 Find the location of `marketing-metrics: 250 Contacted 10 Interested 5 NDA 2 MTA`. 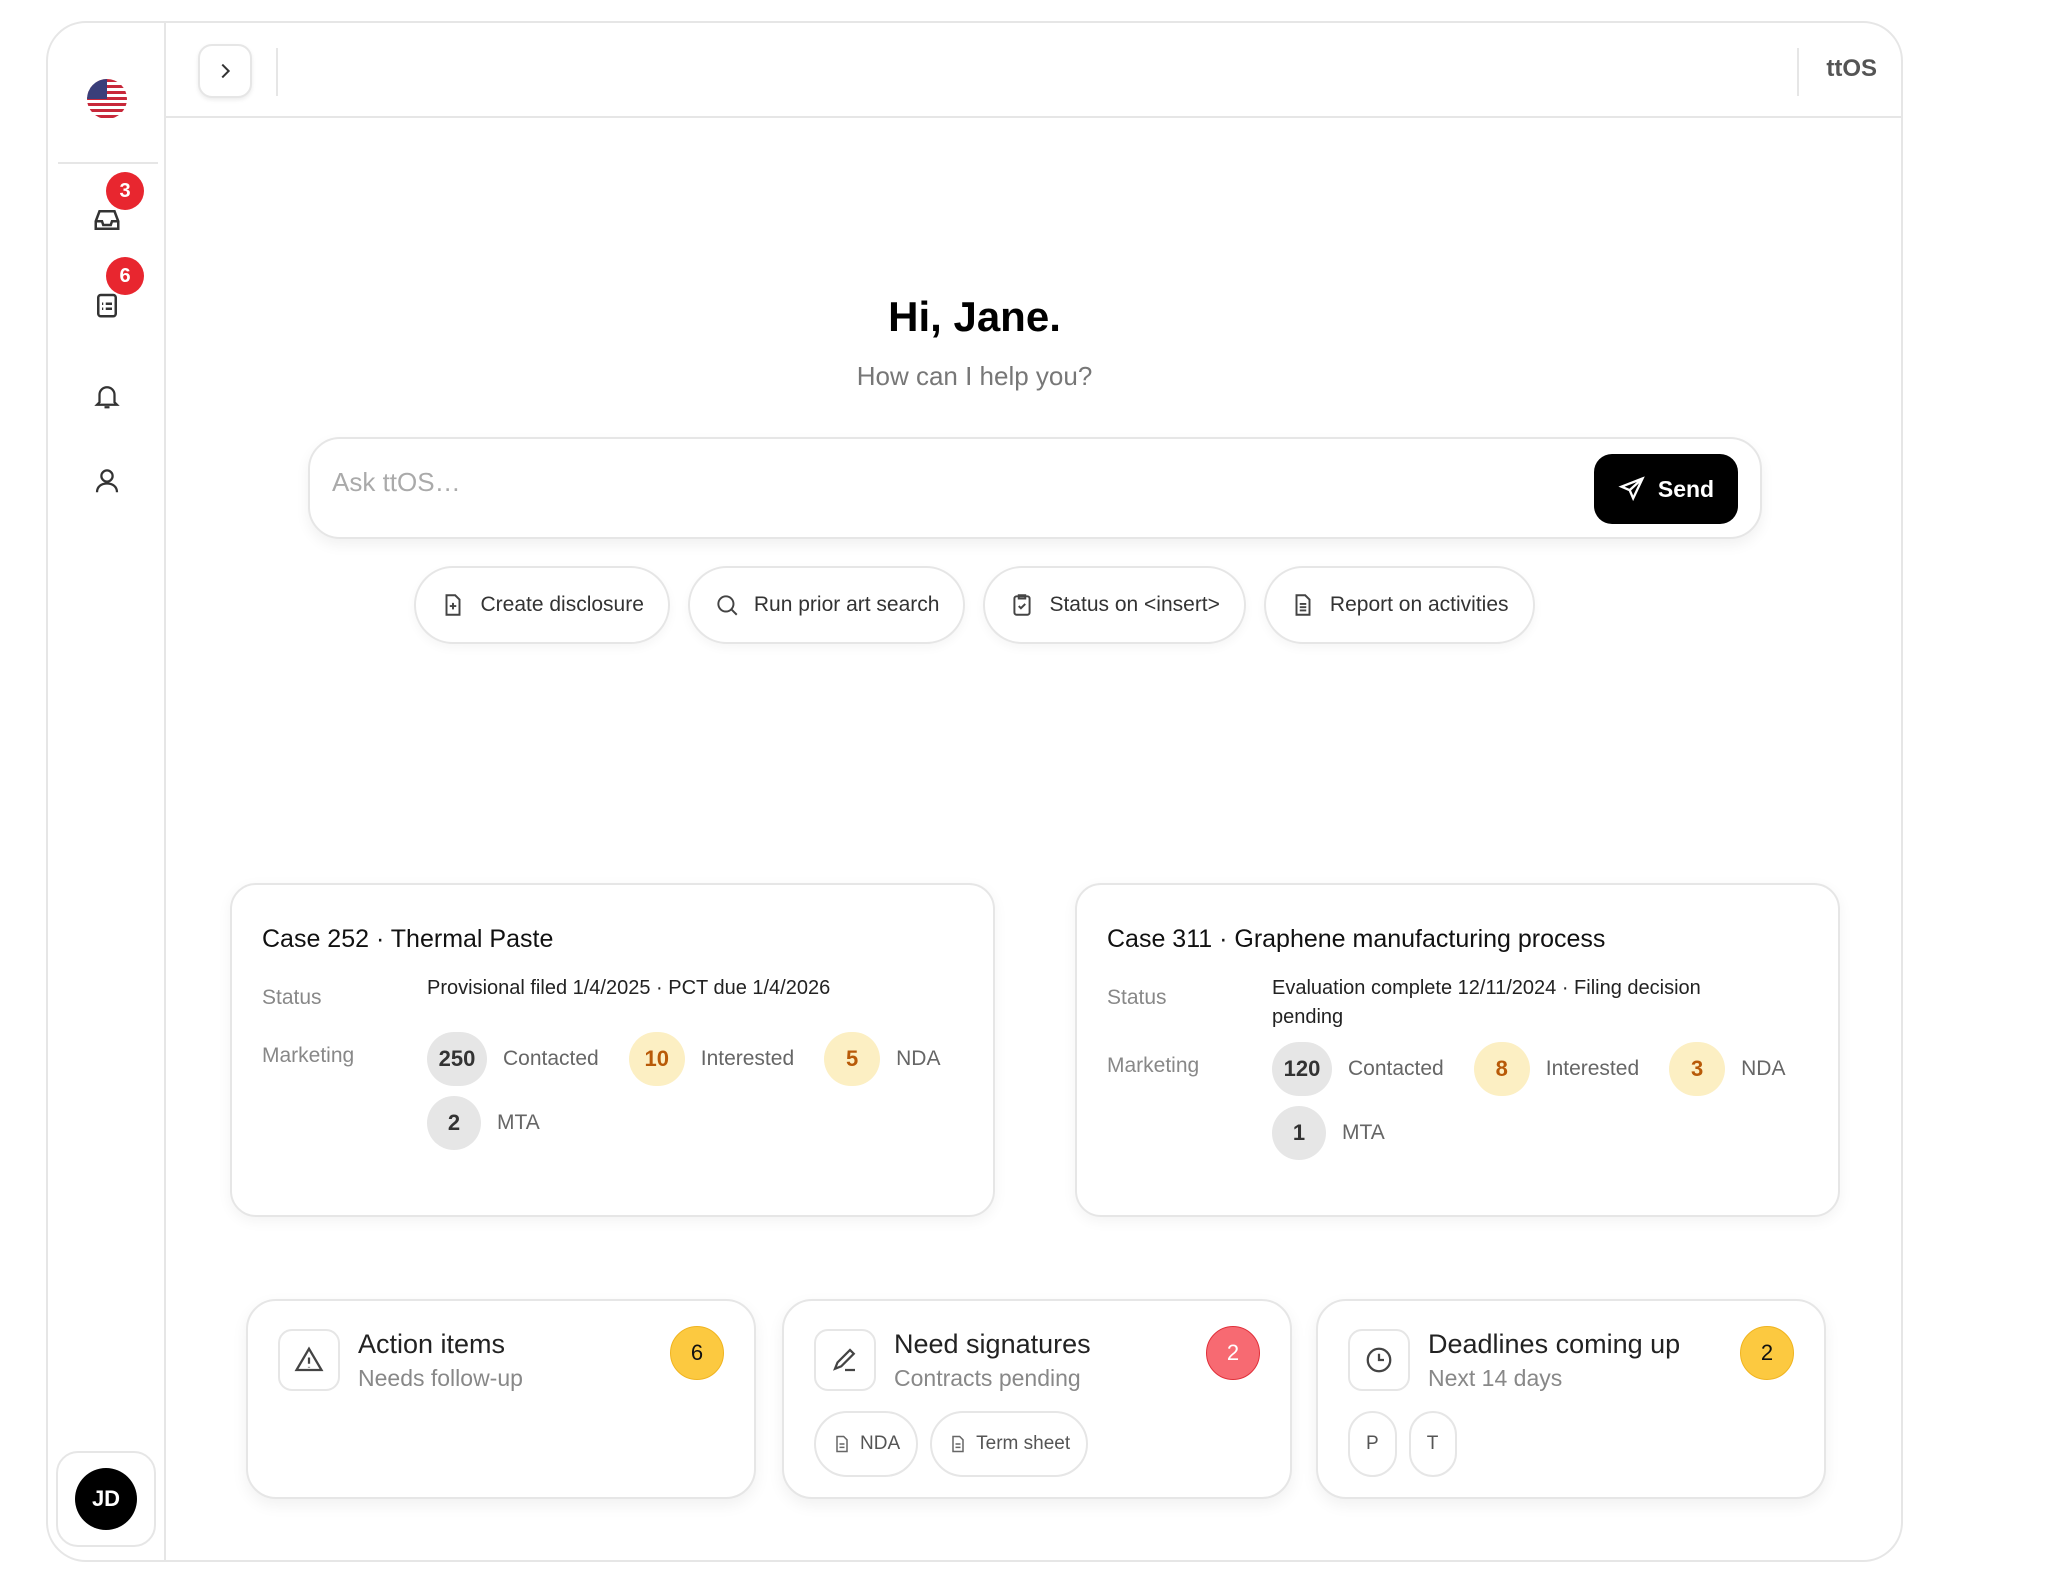

marketing-metrics: 250 Contacted 10 Interested 5 NDA 2 MTA is located at coordinates (695, 1091).